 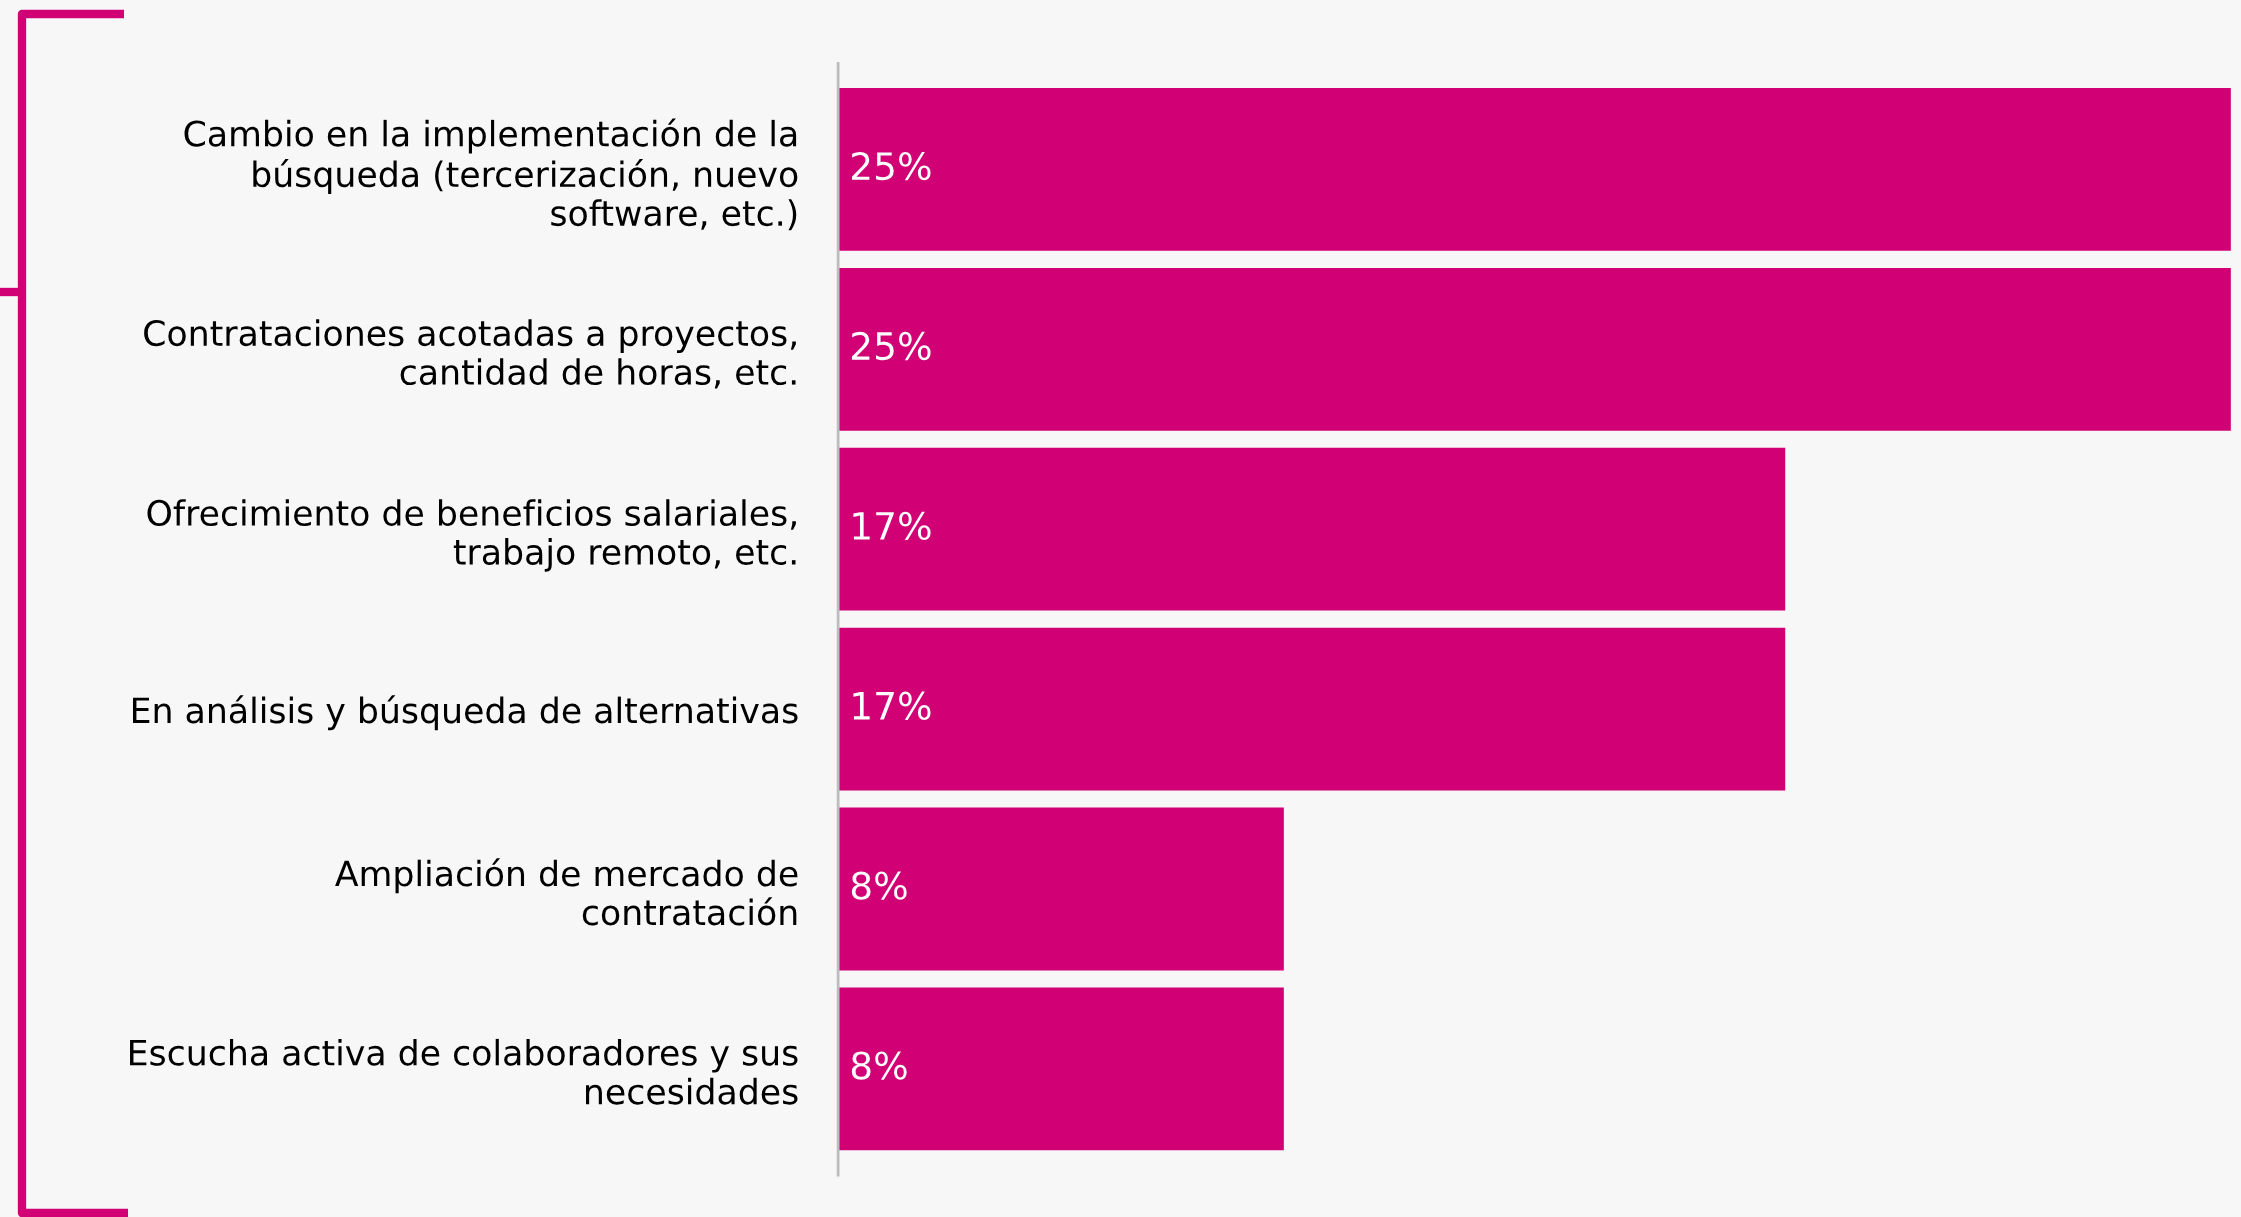 I want to click on y-tick-label: Ofrecimiento de beneficios salariales, trabajo remoto, etc., so click(x=471, y=535).